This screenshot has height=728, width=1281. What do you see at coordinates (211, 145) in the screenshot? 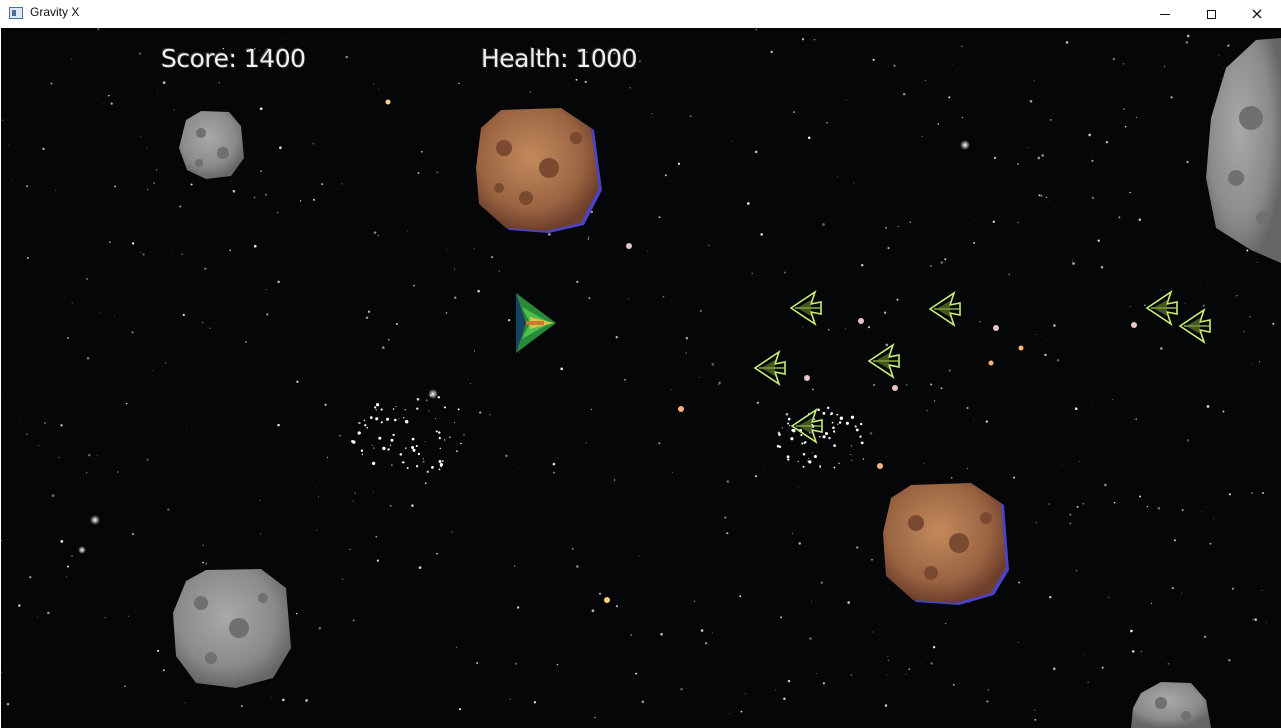
I see `asteroid-grey-small` at bounding box center [211, 145].